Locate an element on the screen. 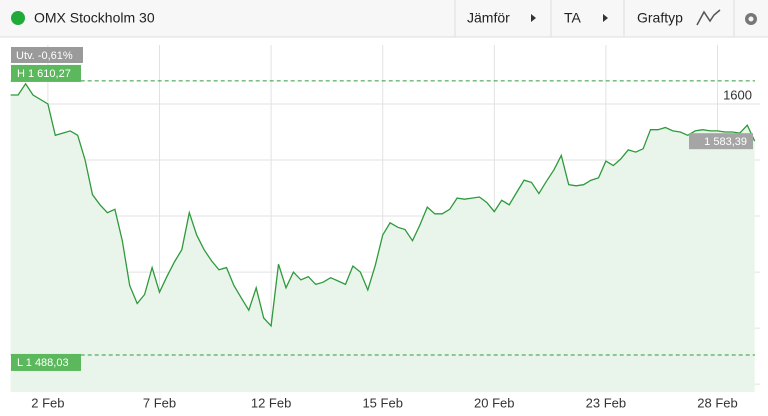 The height and width of the screenshot is (416, 768). x-tick-label: 15 Feb is located at coordinates (382, 402).